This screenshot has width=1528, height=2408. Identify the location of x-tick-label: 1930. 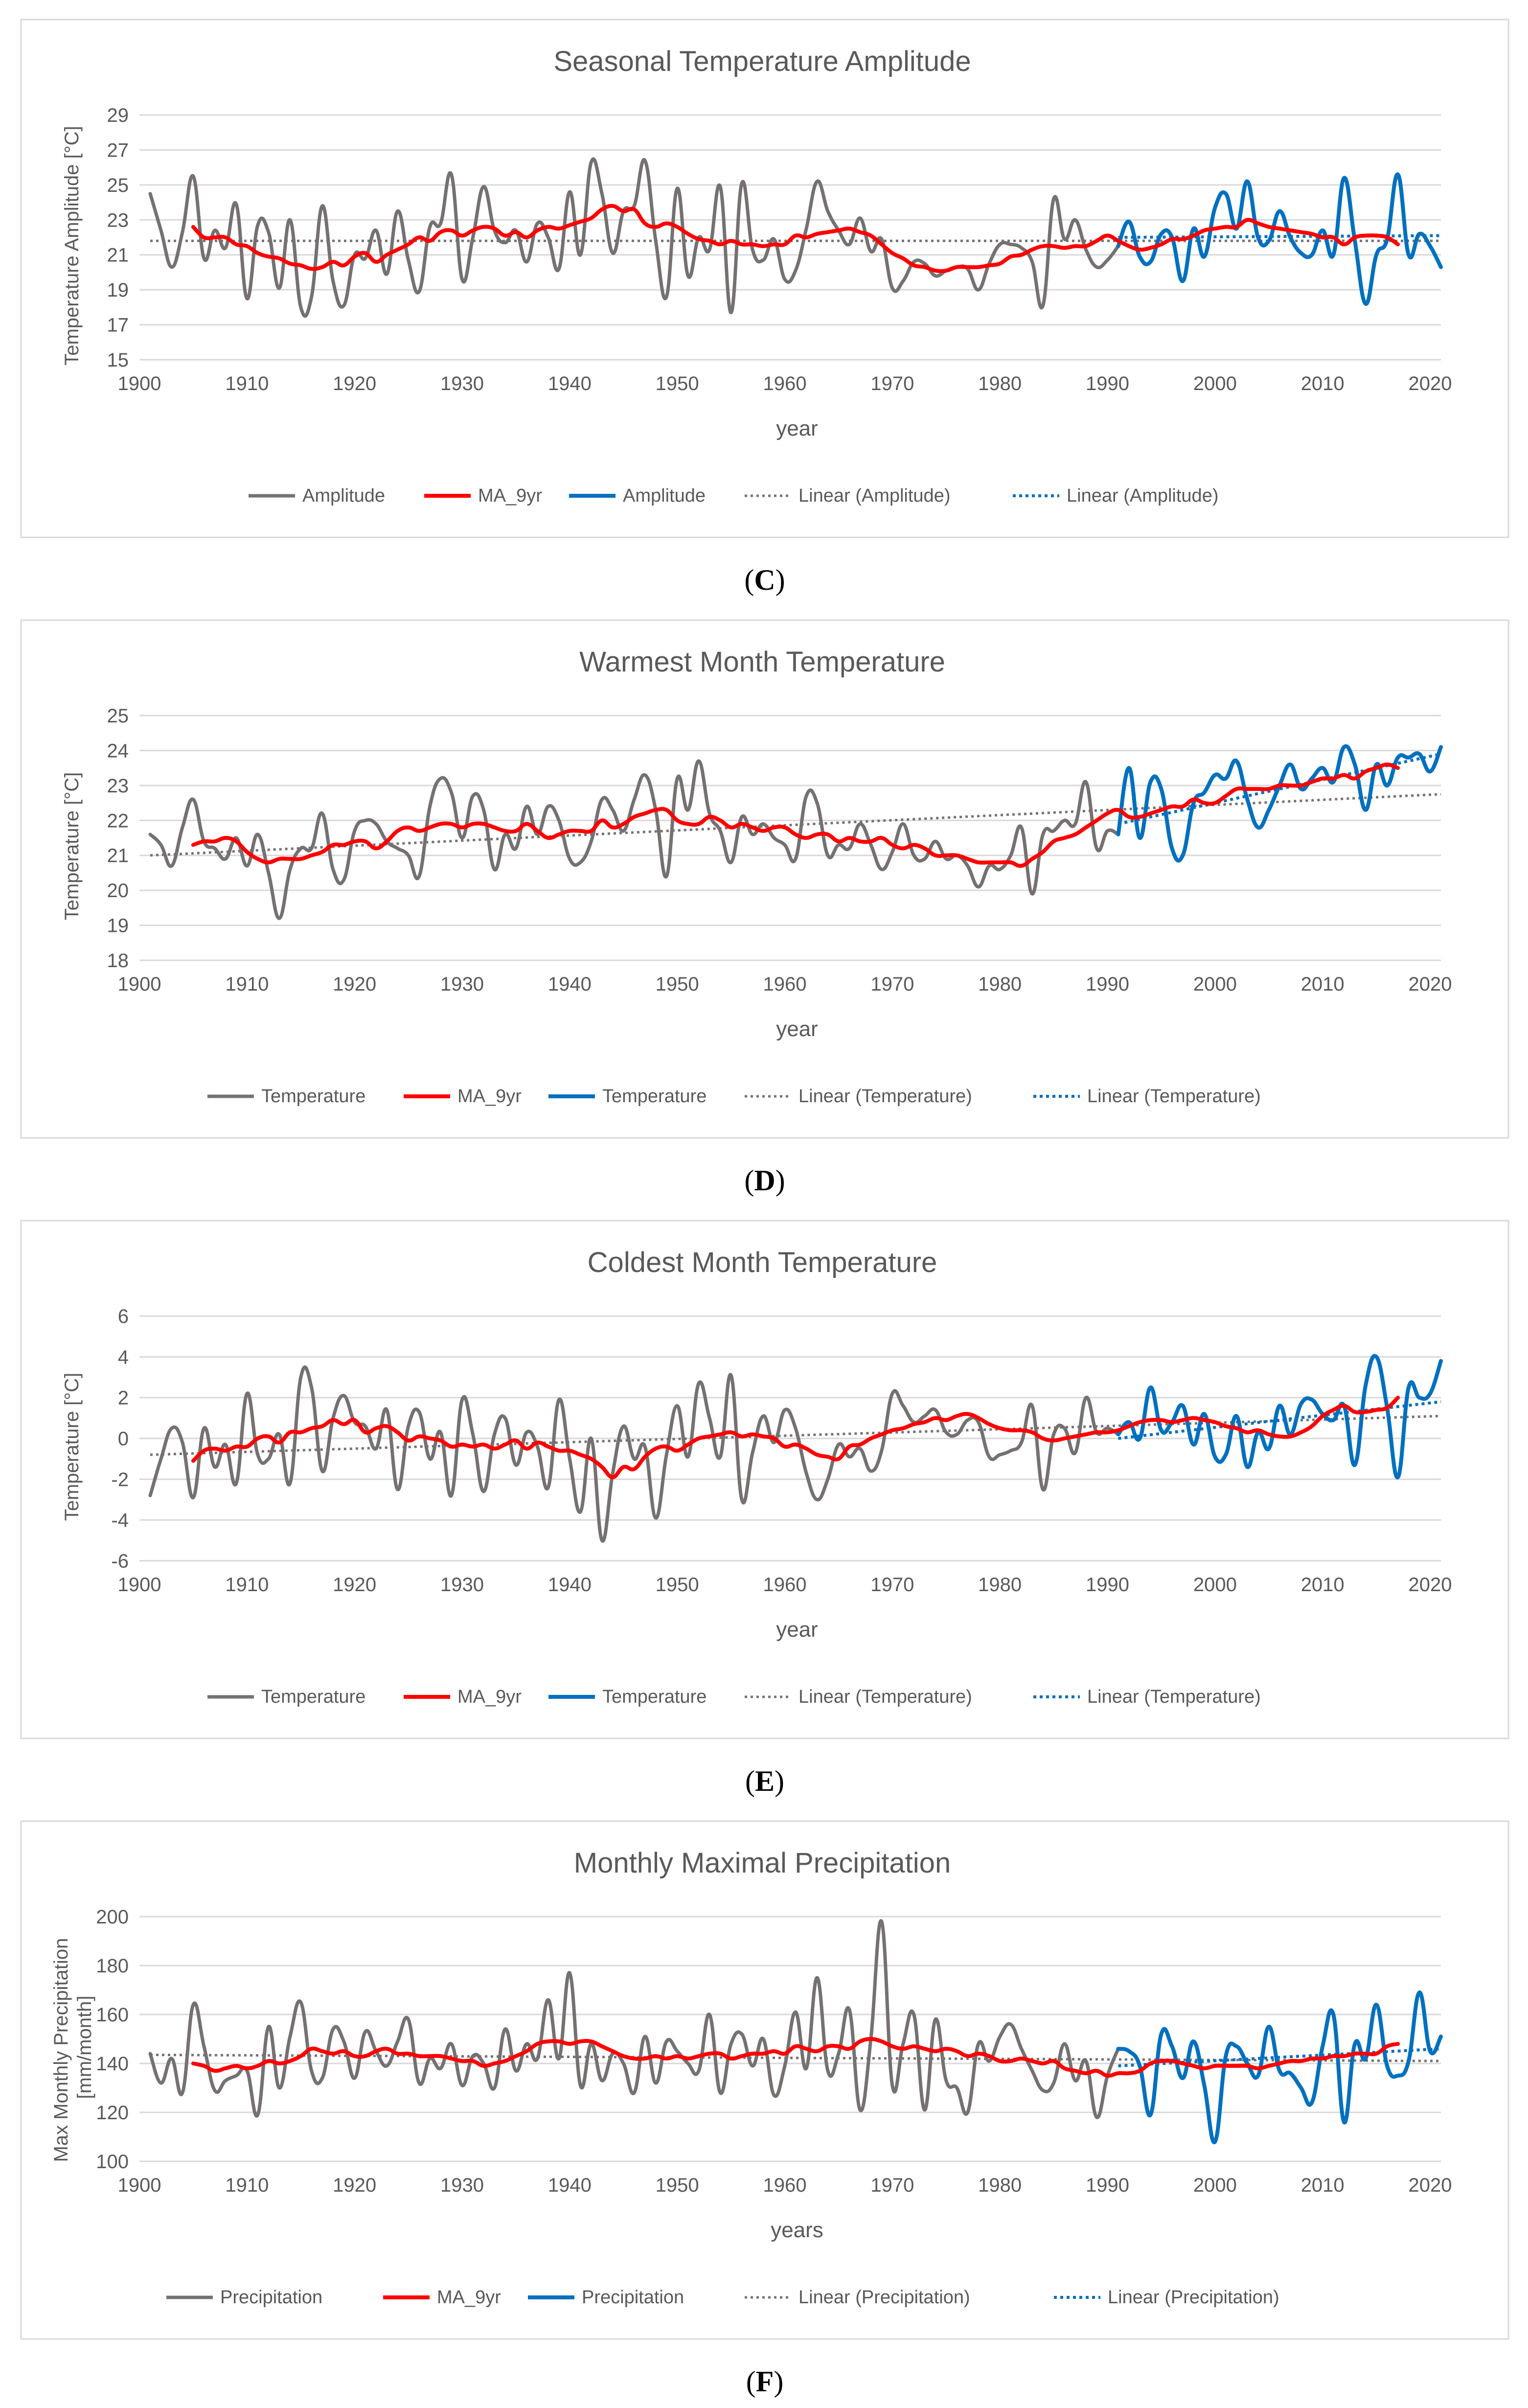
(462, 383).